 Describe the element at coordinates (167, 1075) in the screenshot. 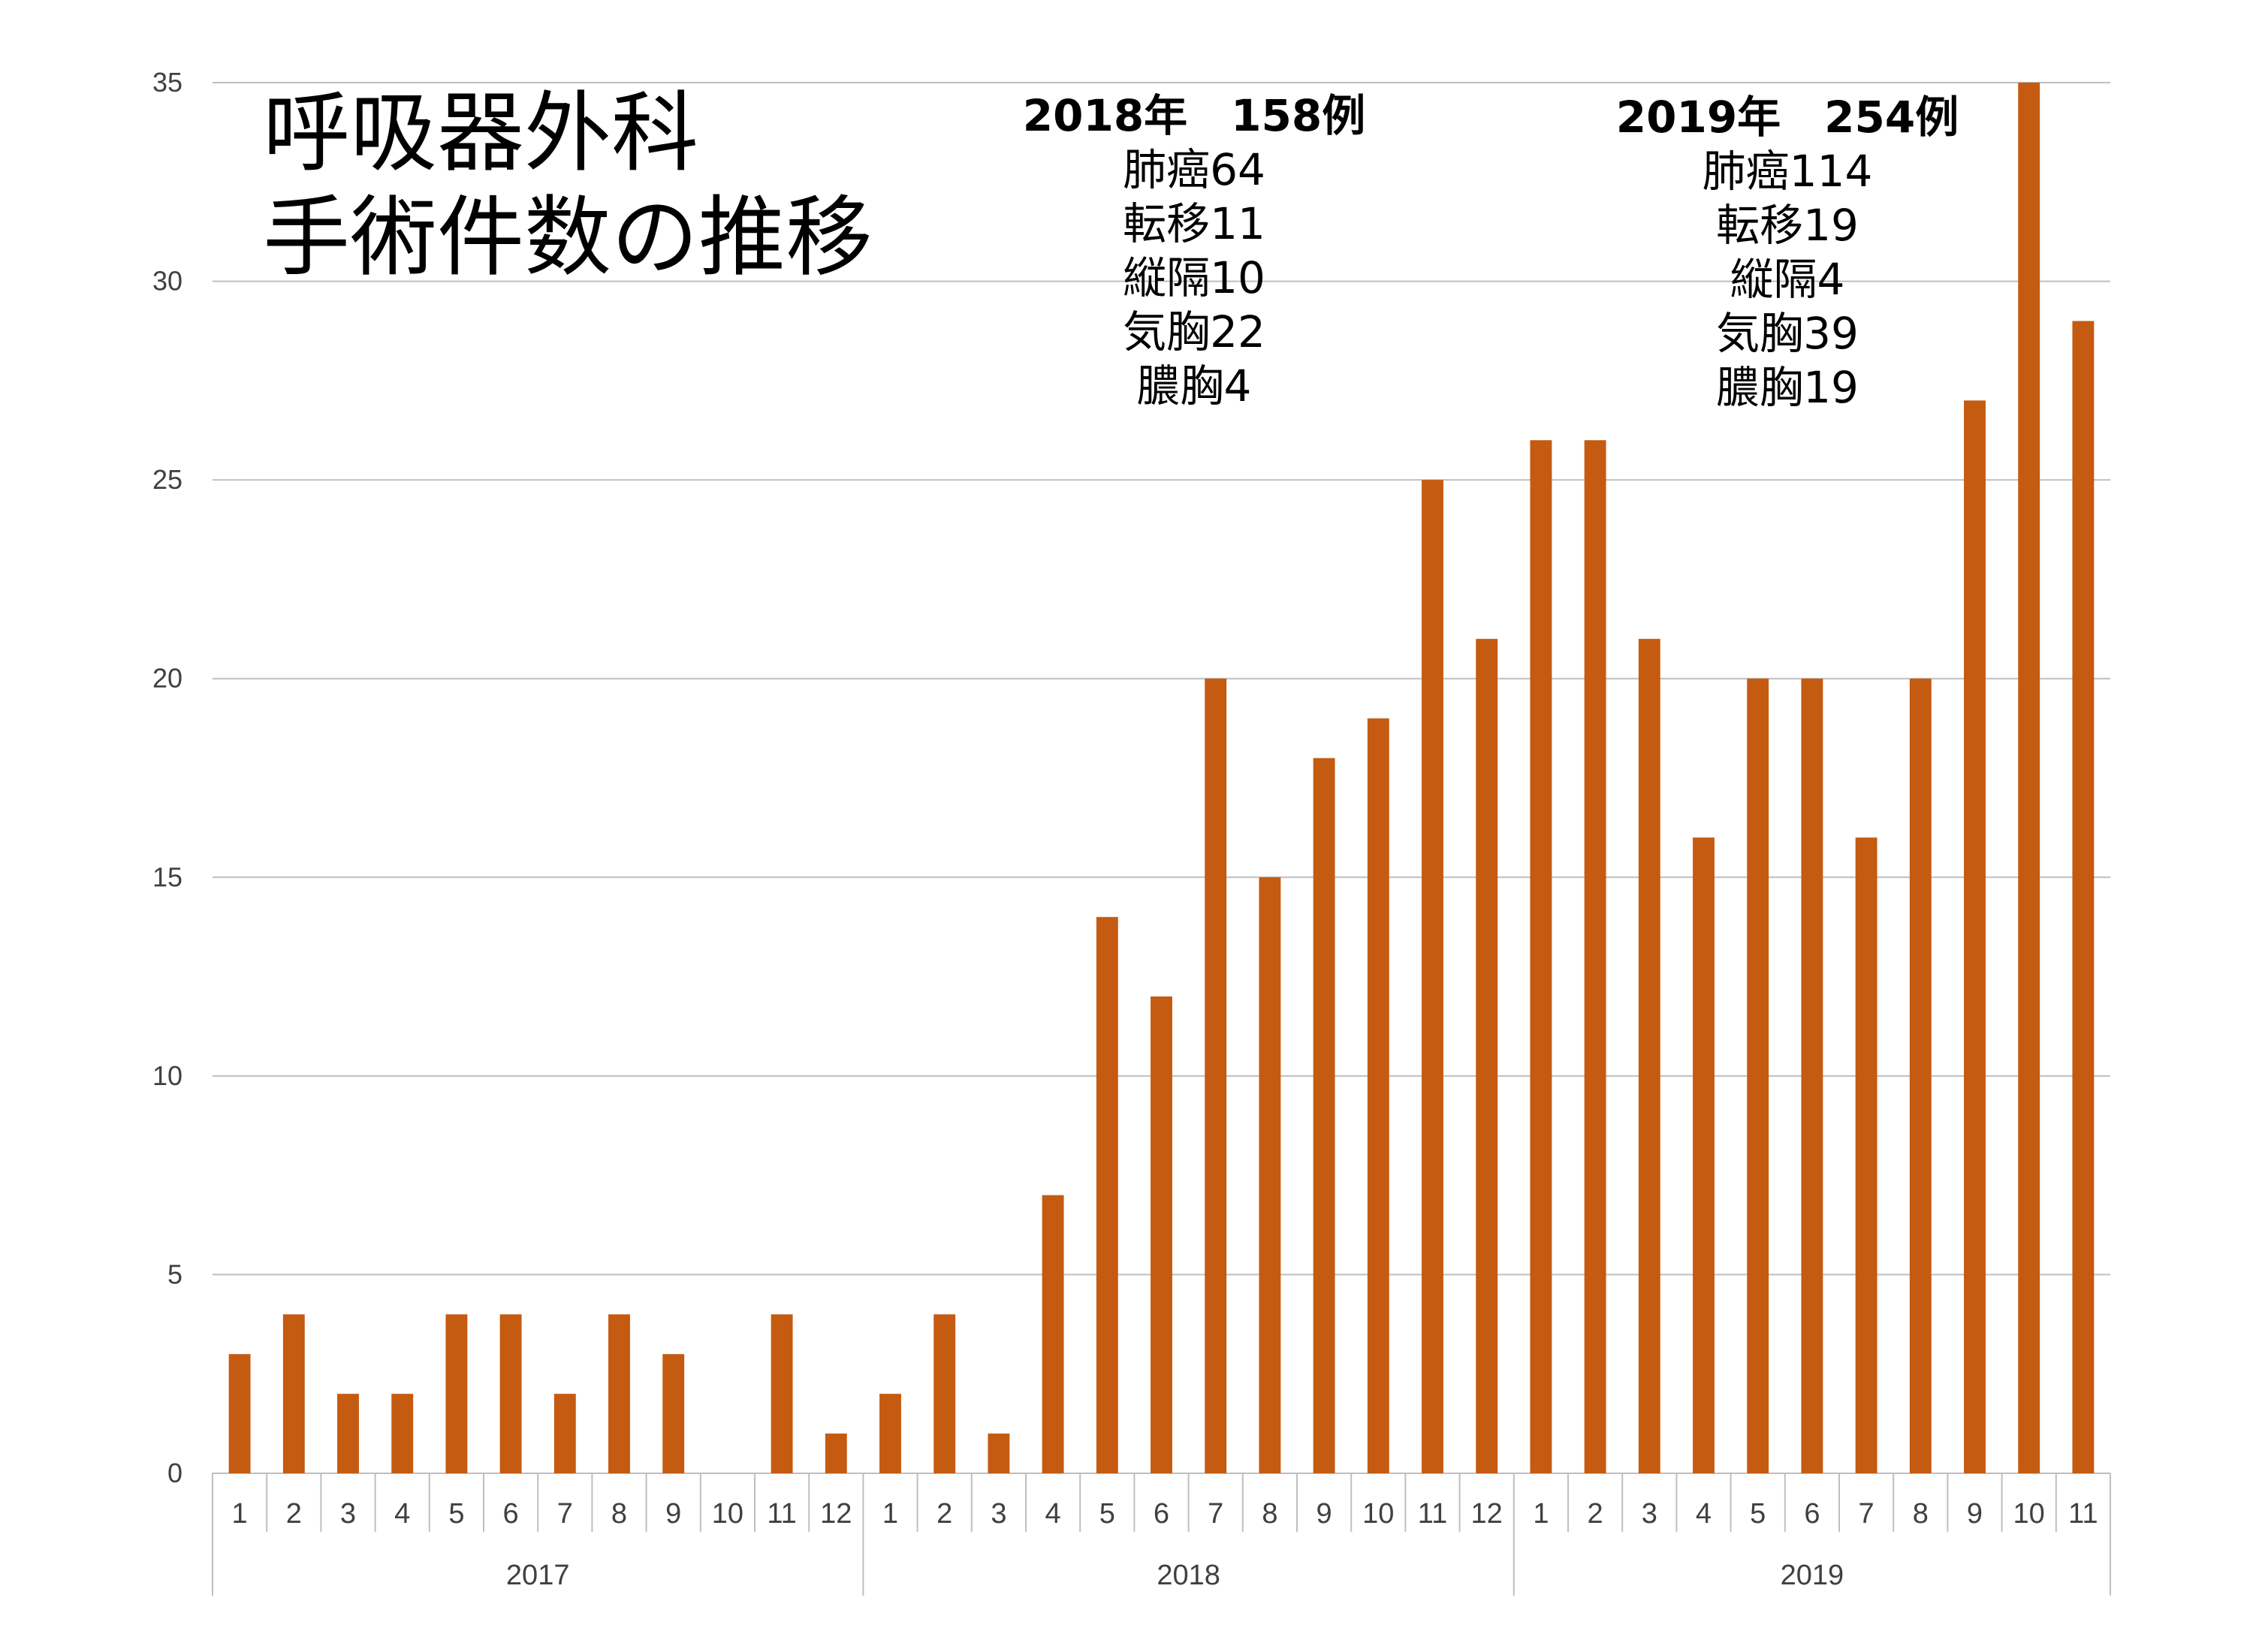

I see `y-tick-label: 10` at that location.